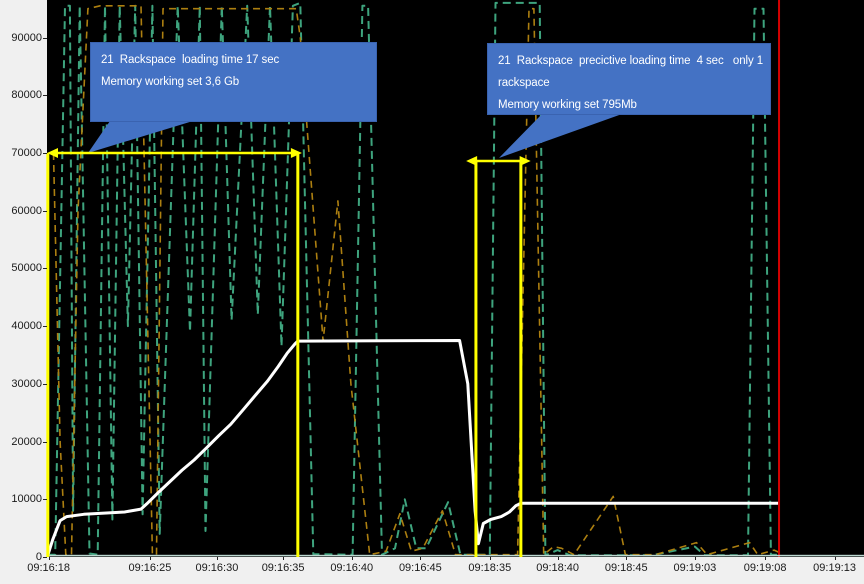 This screenshot has width=864, height=584. Describe the element at coordinates (695, 568) in the screenshot. I see `x-tick-label: 09:19:03` at that location.